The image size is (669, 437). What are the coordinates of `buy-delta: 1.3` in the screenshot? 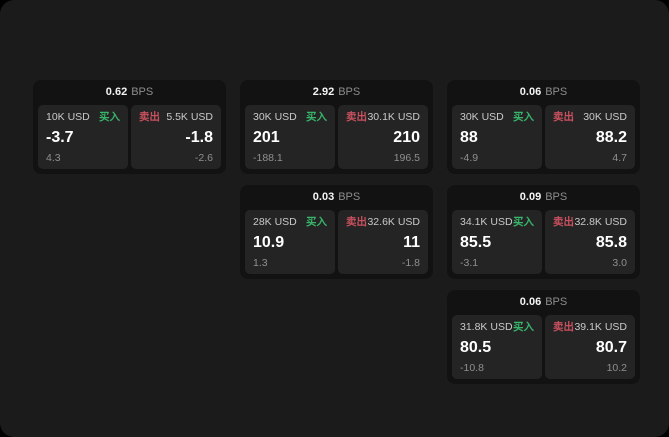 It's located at (260, 262).